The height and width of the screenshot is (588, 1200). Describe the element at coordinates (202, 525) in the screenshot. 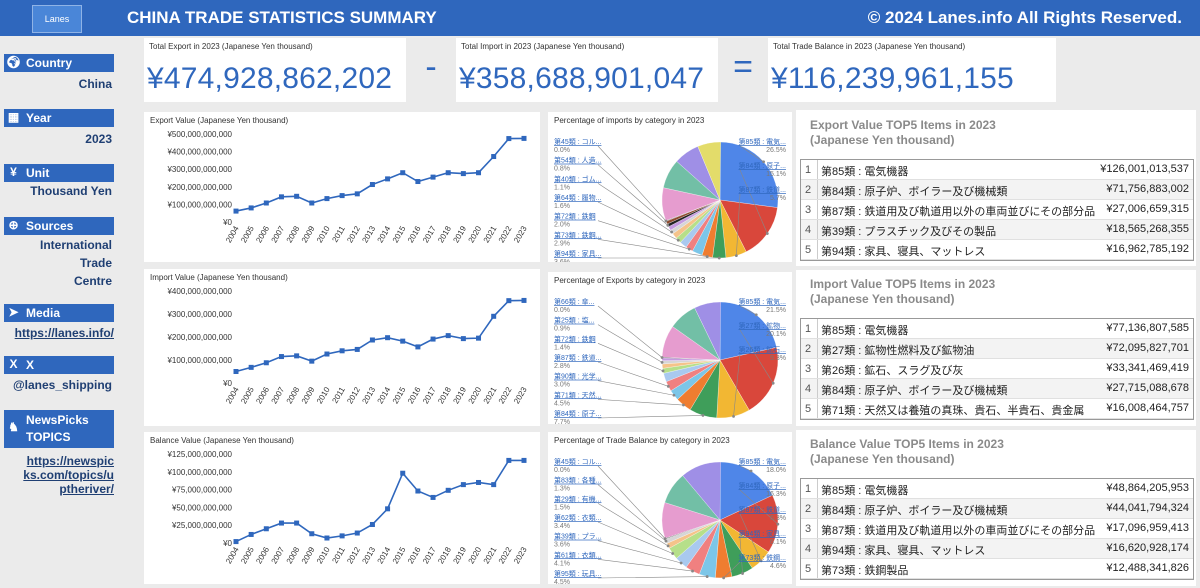

I see `y-tick-label: ¥25,000,000,000` at that location.